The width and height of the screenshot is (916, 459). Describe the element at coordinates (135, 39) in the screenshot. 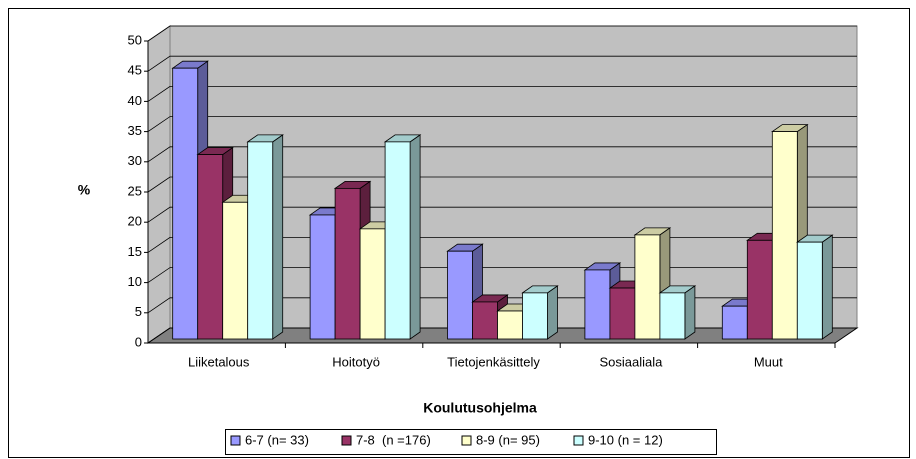

I see `y-tick-label: 50` at that location.